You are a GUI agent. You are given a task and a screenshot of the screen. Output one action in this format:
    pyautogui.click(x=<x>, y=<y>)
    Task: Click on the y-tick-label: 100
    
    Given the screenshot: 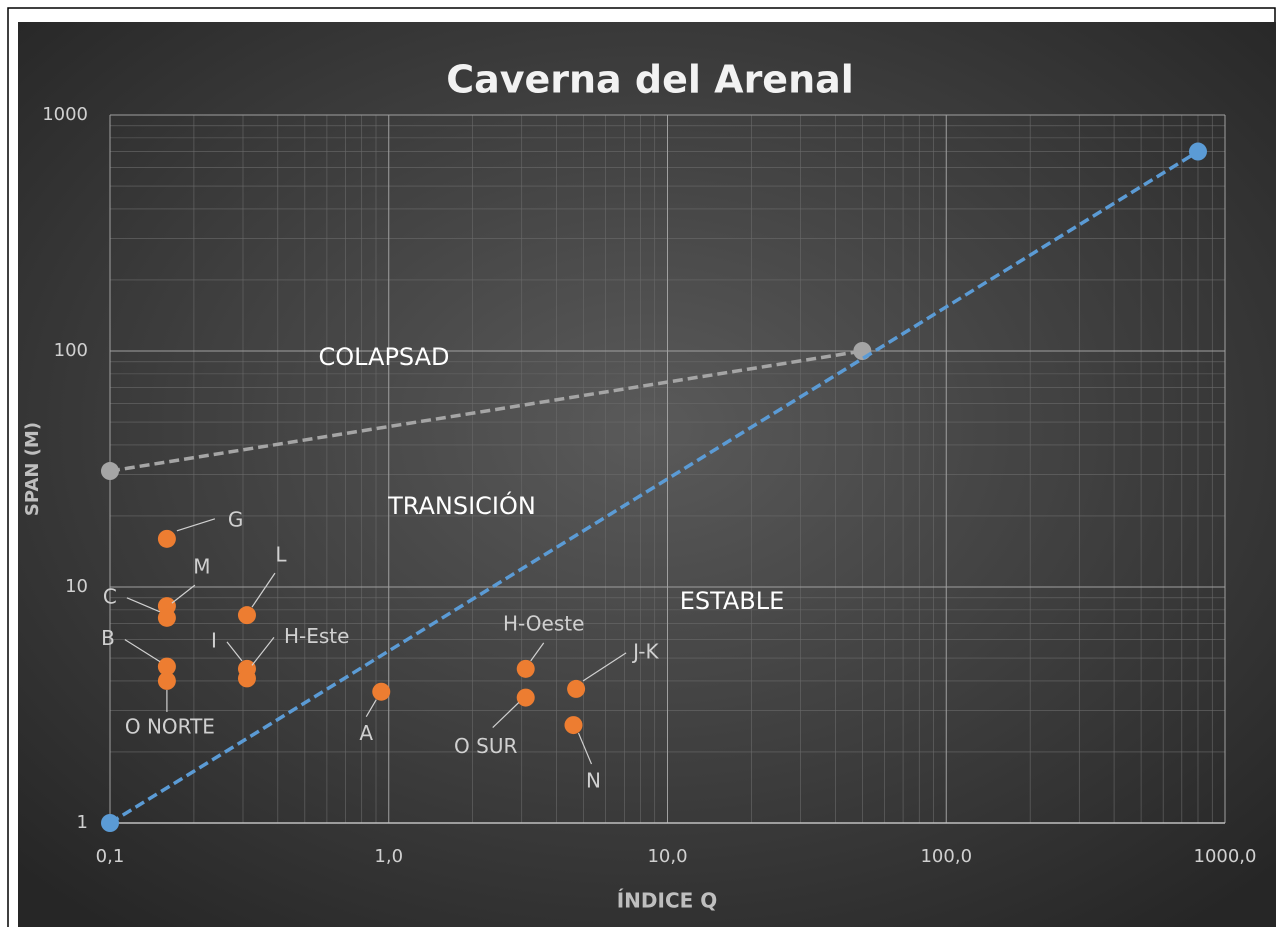 What is the action you would take?
    pyautogui.click(x=71, y=350)
    